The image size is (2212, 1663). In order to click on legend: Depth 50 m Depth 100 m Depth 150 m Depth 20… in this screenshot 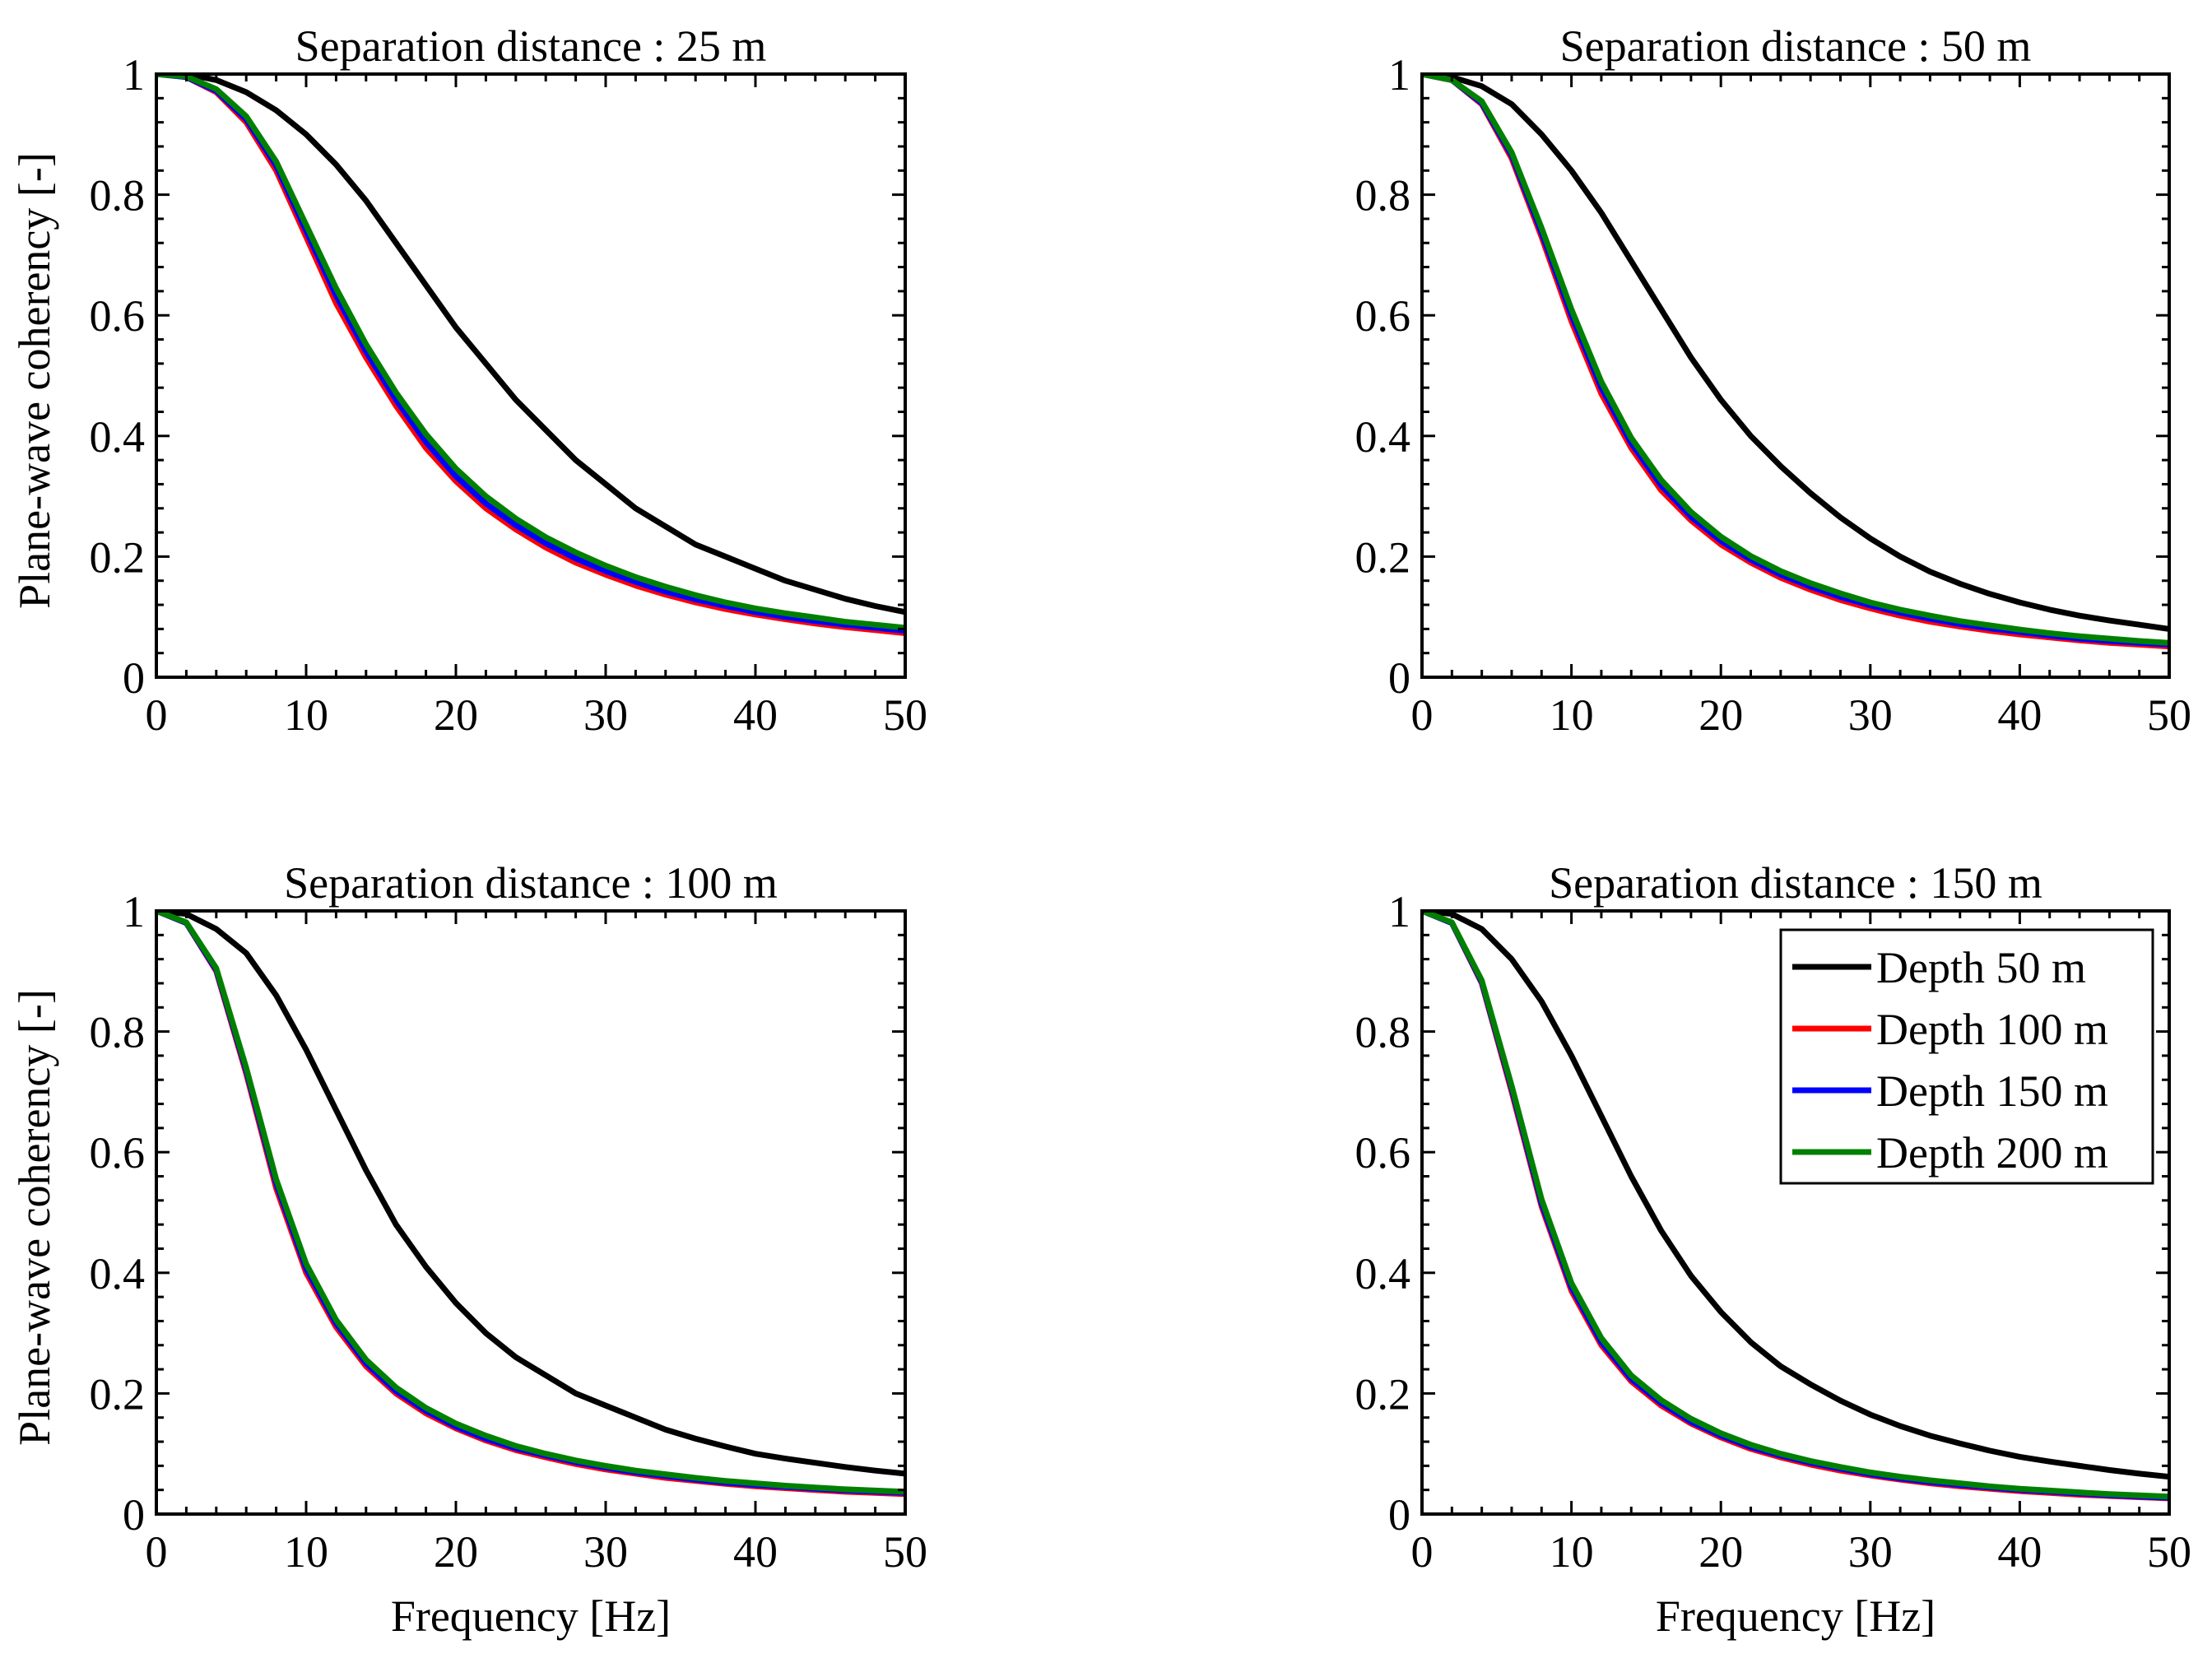, I will do `click(1966, 1056)`.